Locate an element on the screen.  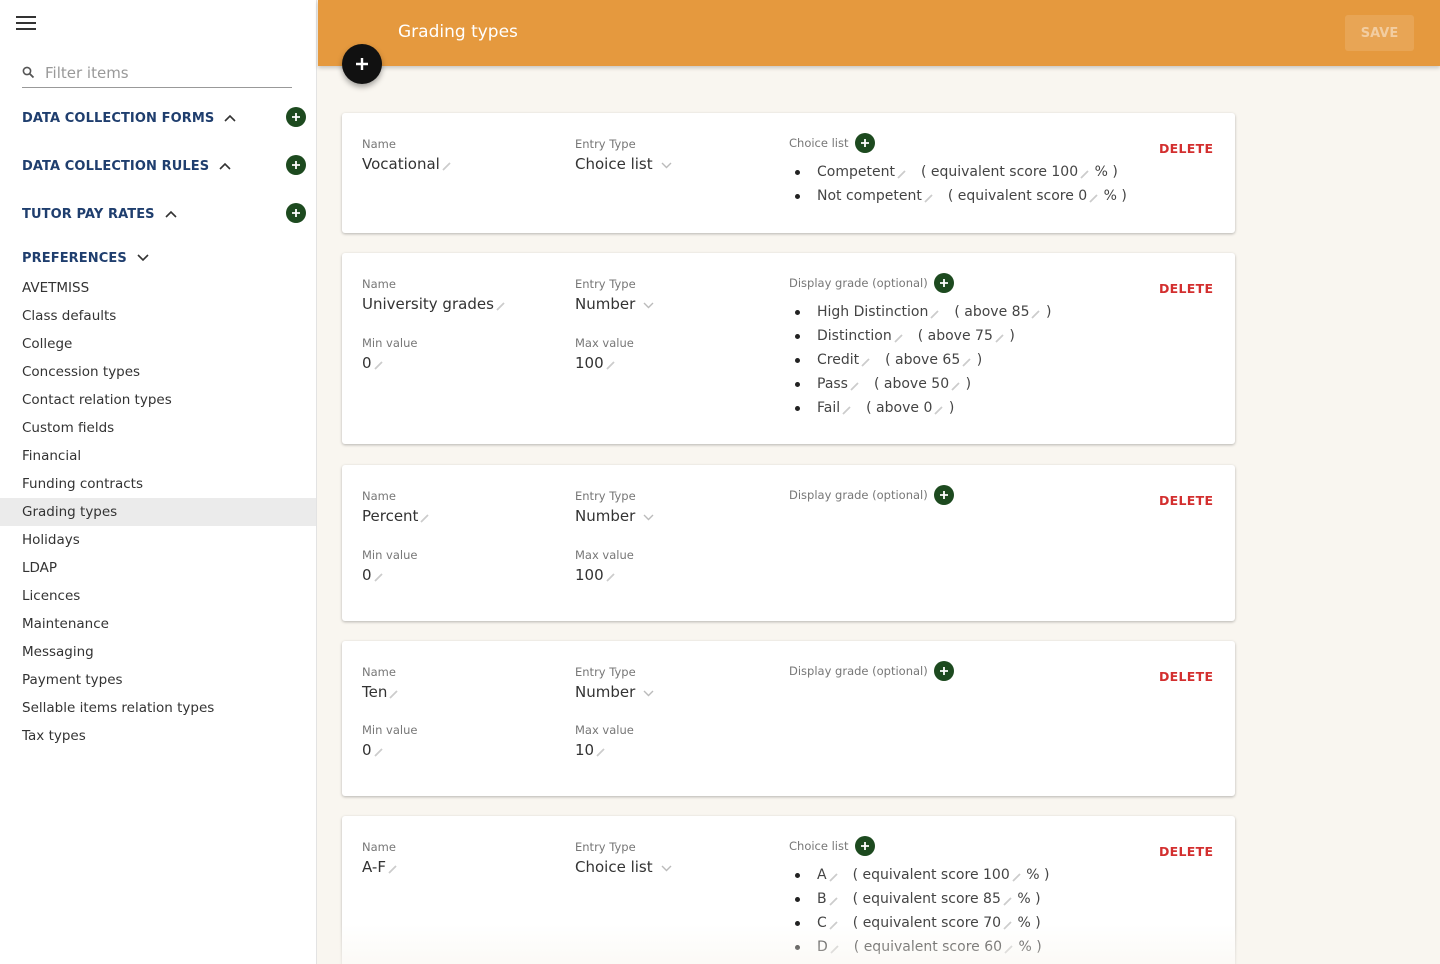
section-preferences: PREFERENCES is located at coordinates (85, 258).